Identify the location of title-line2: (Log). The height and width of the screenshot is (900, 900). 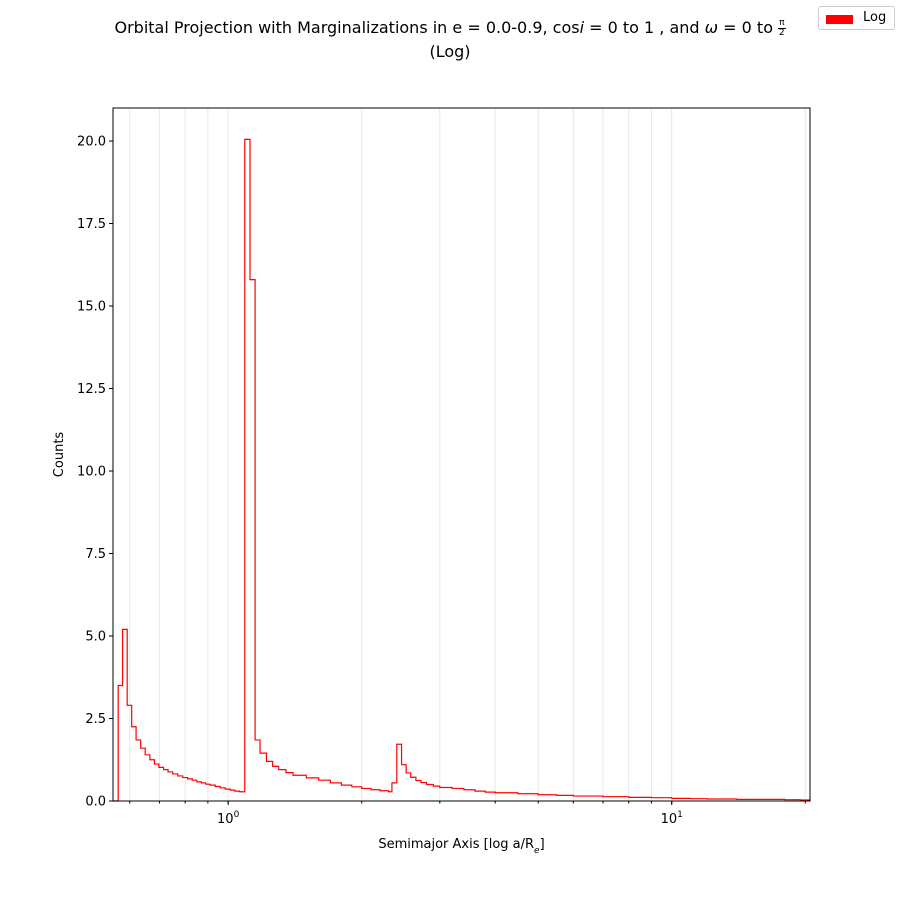
(450, 51).